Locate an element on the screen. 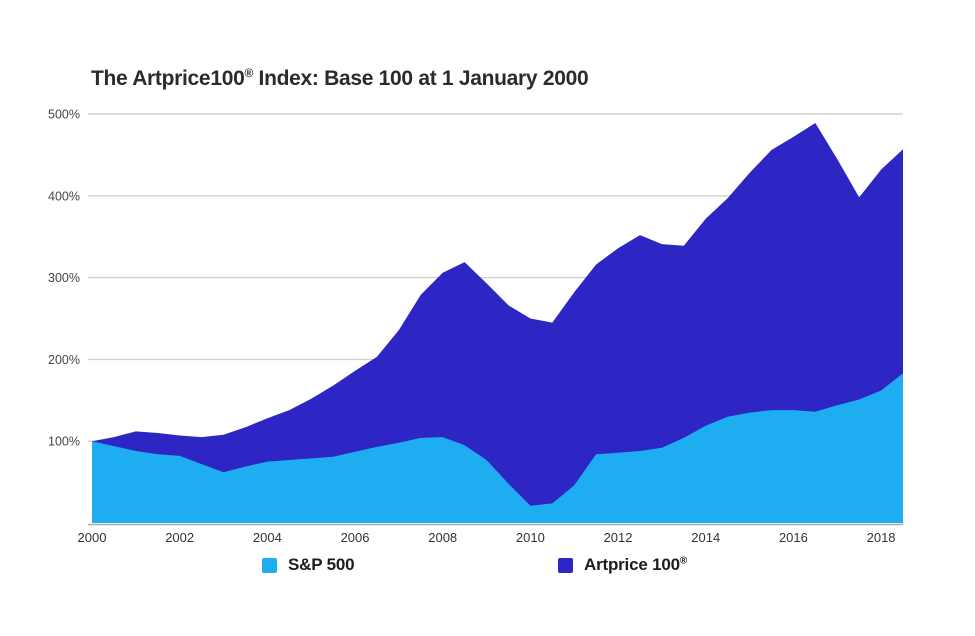 This screenshot has width=975, height=636. legend-label-sp500: S&P 500 is located at coordinates (321, 565).